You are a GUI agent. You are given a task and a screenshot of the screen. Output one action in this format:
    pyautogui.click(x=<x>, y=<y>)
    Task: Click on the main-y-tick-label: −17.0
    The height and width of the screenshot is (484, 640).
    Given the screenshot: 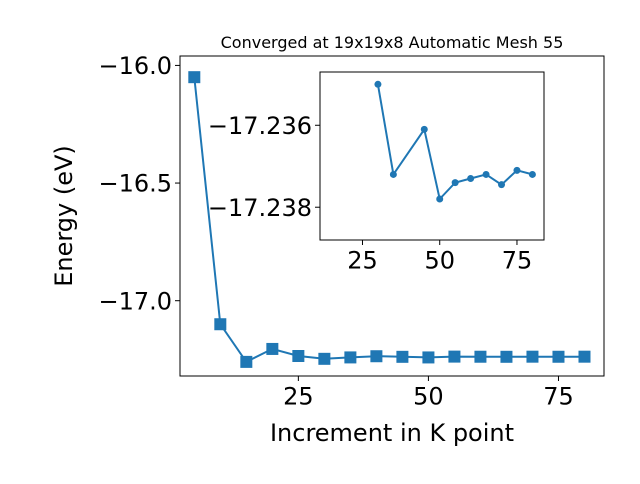 What is the action you would take?
    pyautogui.click(x=135, y=301)
    